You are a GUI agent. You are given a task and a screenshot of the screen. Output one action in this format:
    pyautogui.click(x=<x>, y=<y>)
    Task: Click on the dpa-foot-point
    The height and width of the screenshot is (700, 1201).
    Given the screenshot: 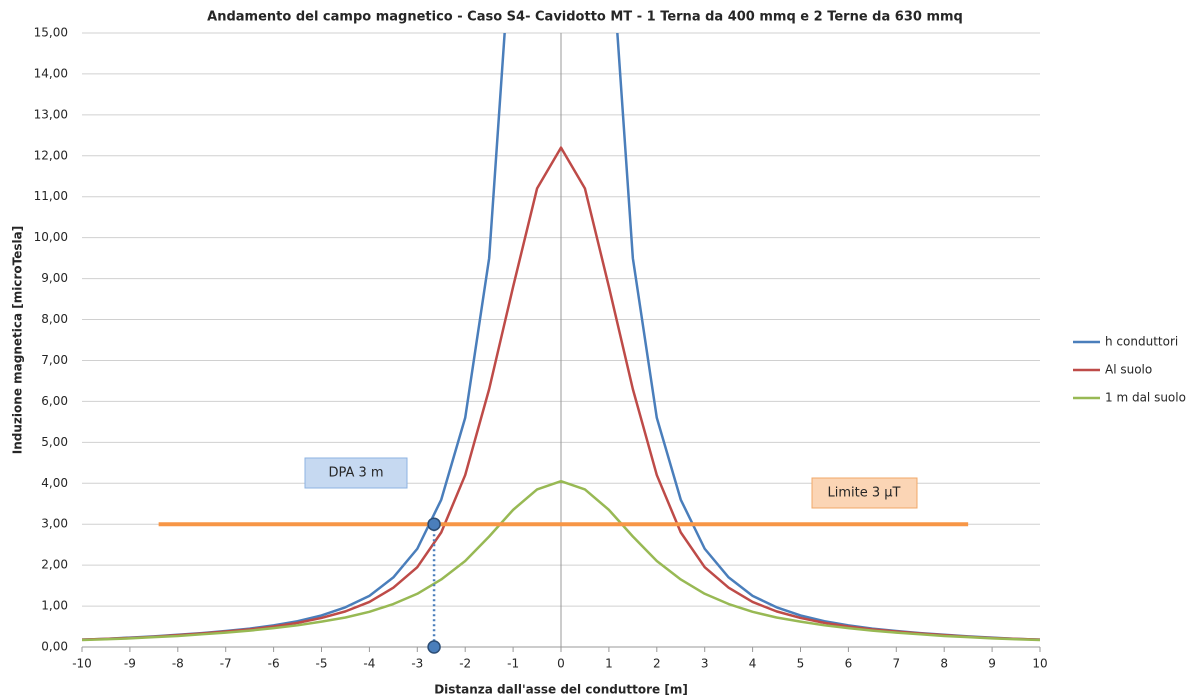 What is the action you would take?
    pyautogui.click(x=434, y=647)
    